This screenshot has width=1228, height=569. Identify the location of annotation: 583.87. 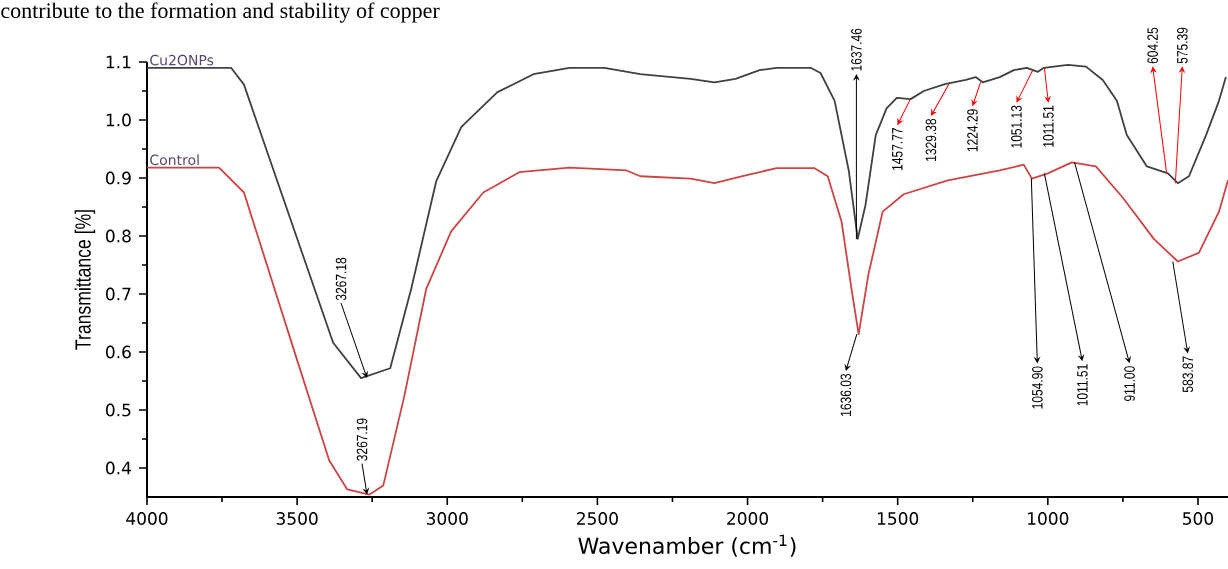
(1188, 374).